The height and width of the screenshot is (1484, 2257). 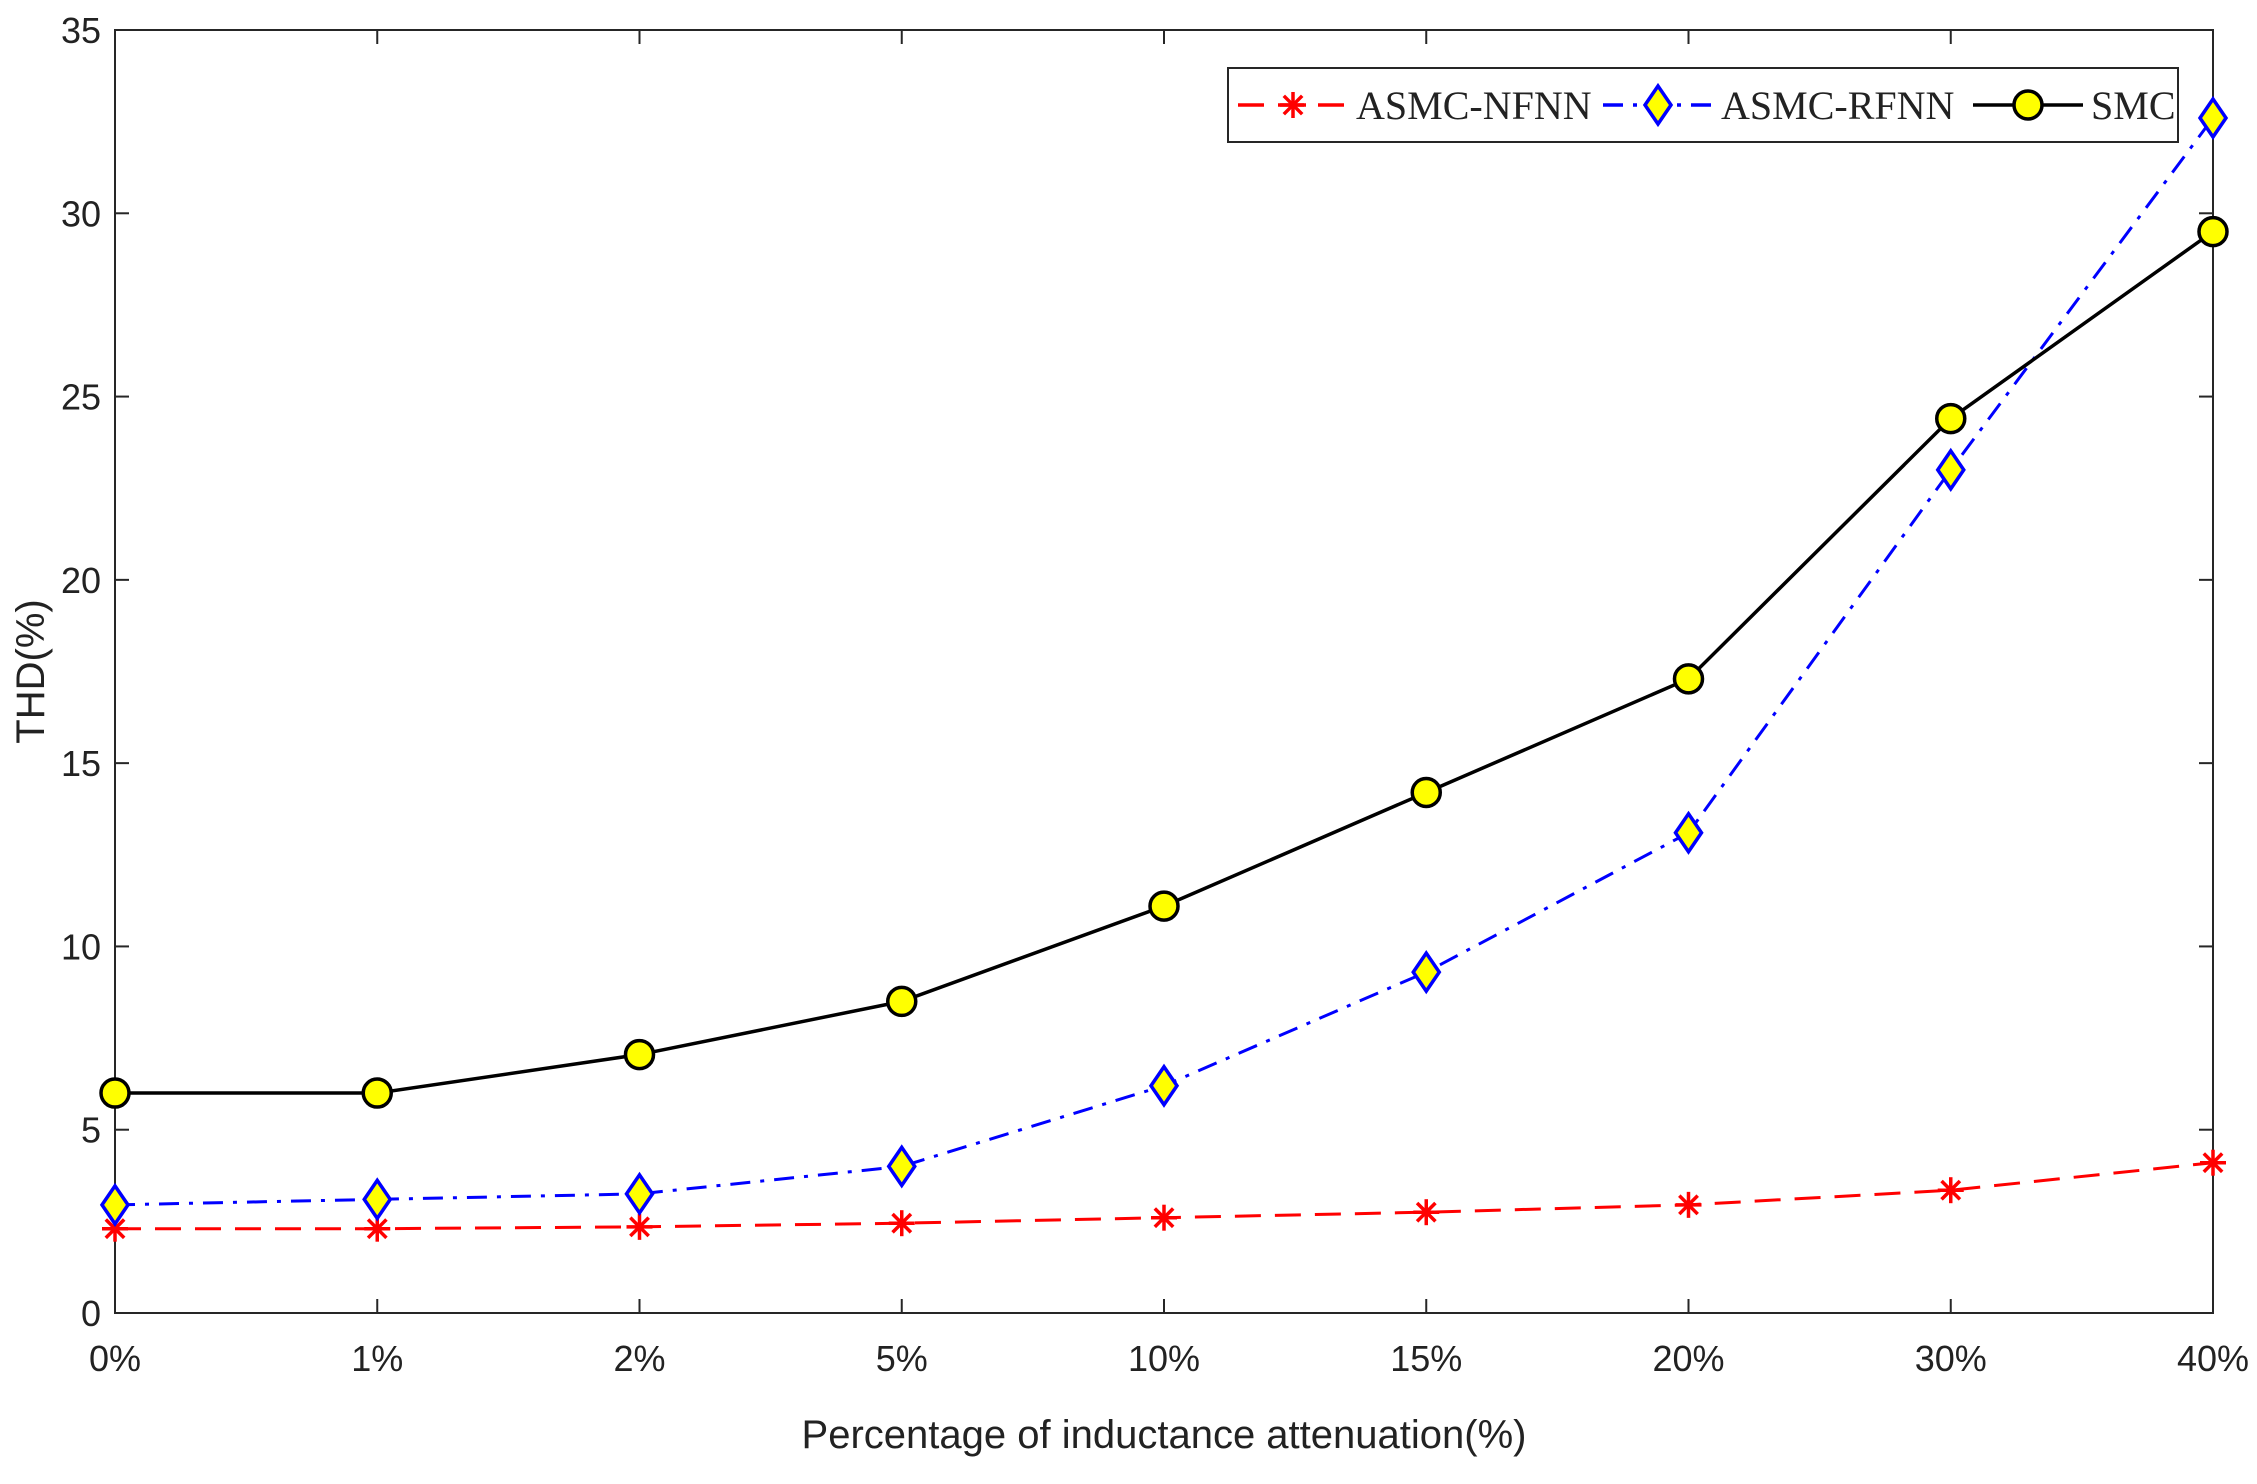 I want to click on x-tick-label: 10%, so click(x=1164, y=1358).